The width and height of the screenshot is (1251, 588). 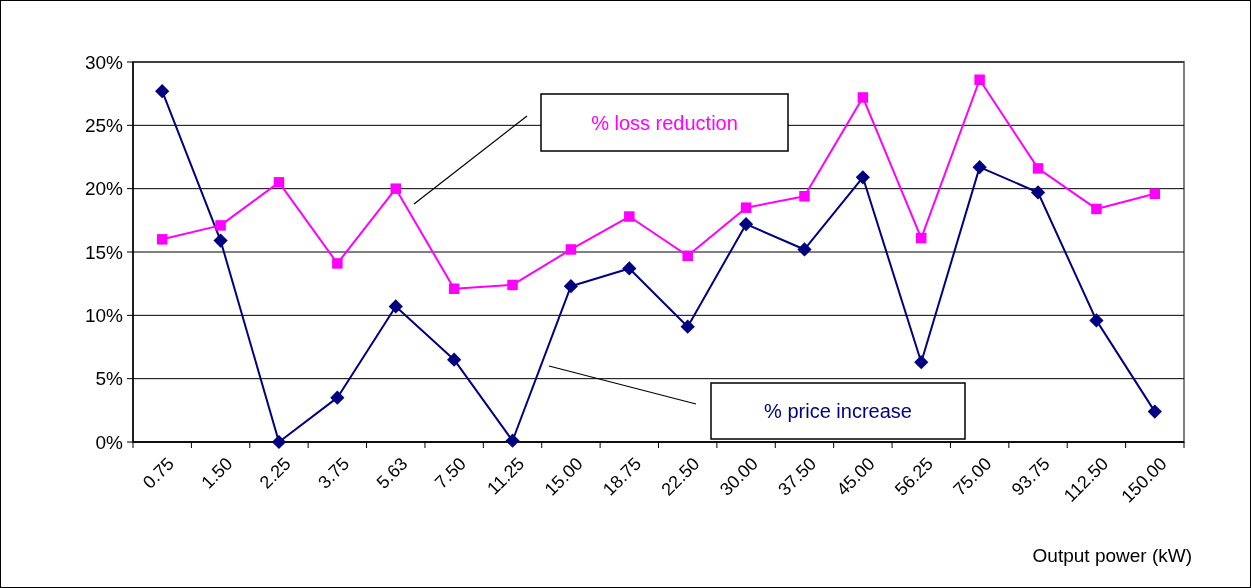 What do you see at coordinates (838, 411) in the screenshot?
I see `series-label: % price increase` at bounding box center [838, 411].